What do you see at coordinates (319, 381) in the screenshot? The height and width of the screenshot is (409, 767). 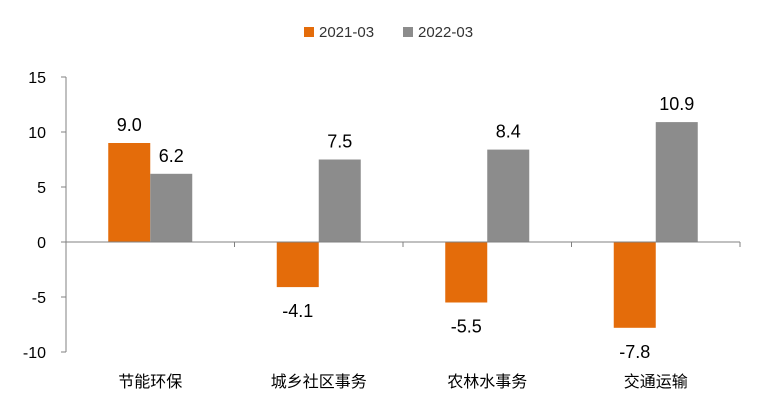 I see `category-label: 城乡社区事务` at bounding box center [319, 381].